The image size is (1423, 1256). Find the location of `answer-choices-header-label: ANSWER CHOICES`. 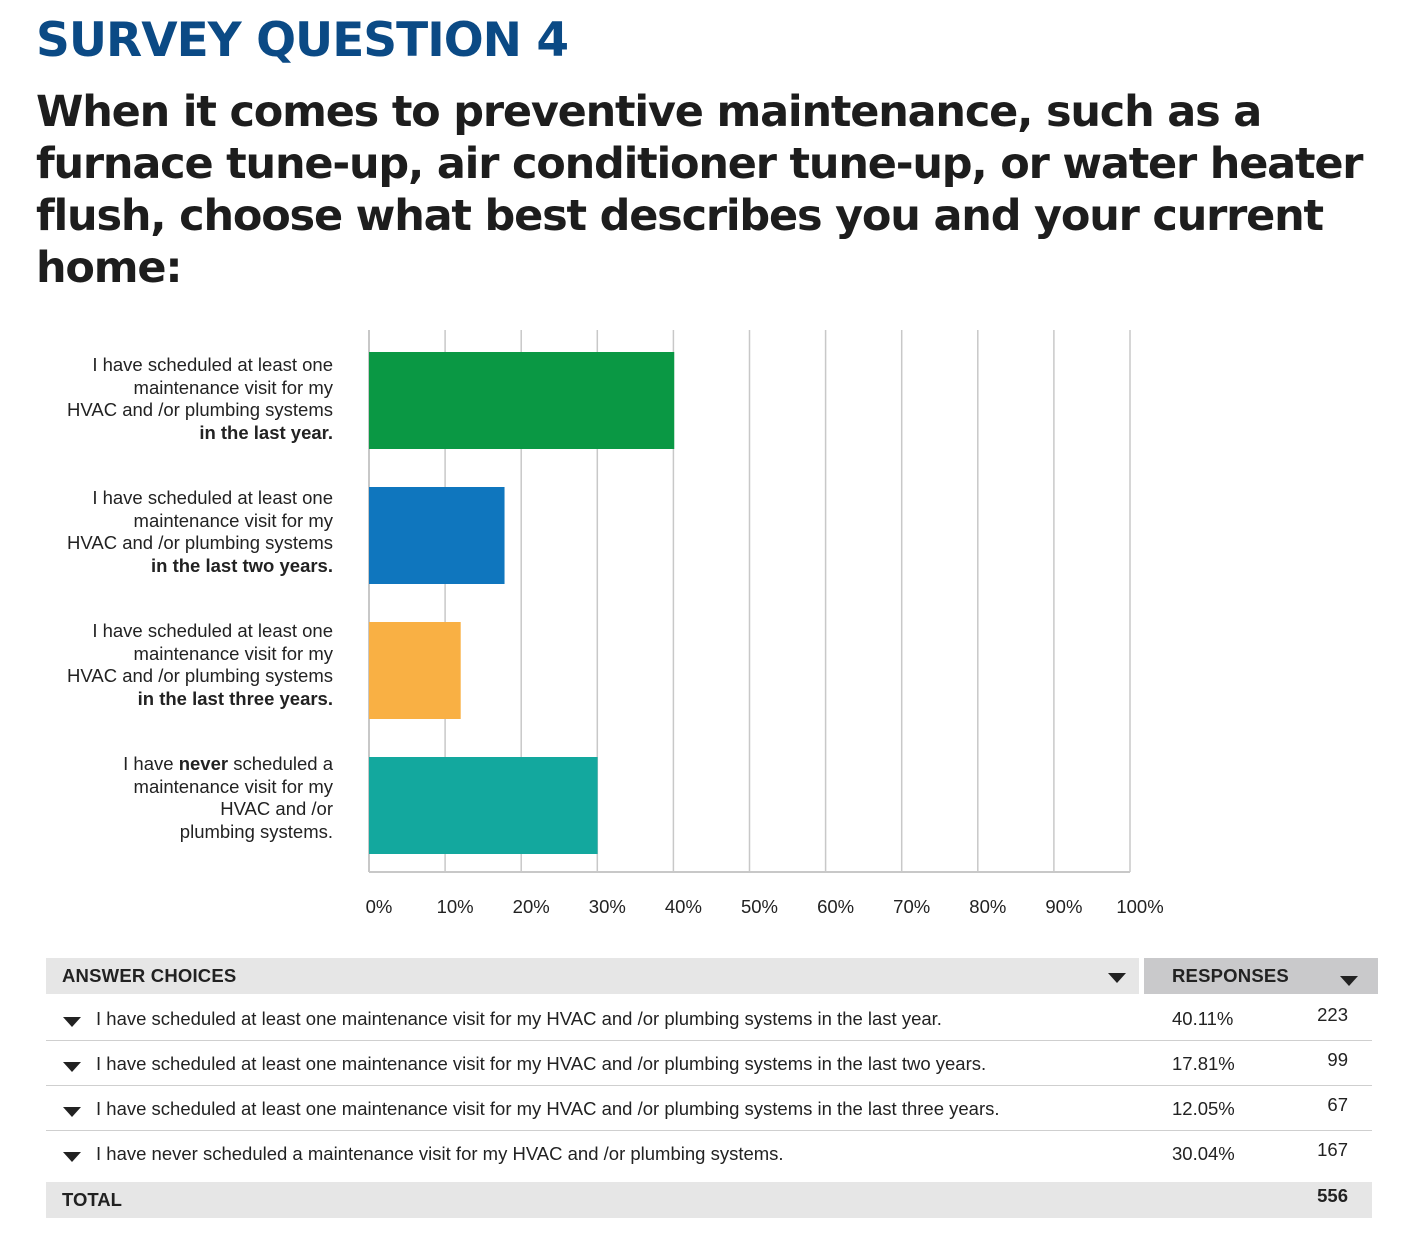

answer-choices-header-label: ANSWER CHOICES is located at coordinates (149, 975).